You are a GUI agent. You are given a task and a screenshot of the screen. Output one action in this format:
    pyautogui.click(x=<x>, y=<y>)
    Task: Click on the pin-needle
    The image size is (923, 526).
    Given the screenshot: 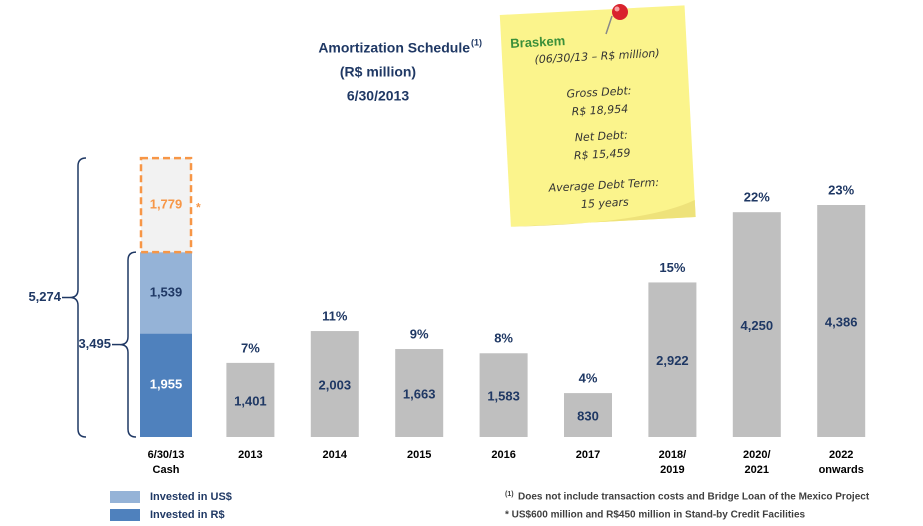 What is the action you would take?
    pyautogui.click(x=609, y=25)
    